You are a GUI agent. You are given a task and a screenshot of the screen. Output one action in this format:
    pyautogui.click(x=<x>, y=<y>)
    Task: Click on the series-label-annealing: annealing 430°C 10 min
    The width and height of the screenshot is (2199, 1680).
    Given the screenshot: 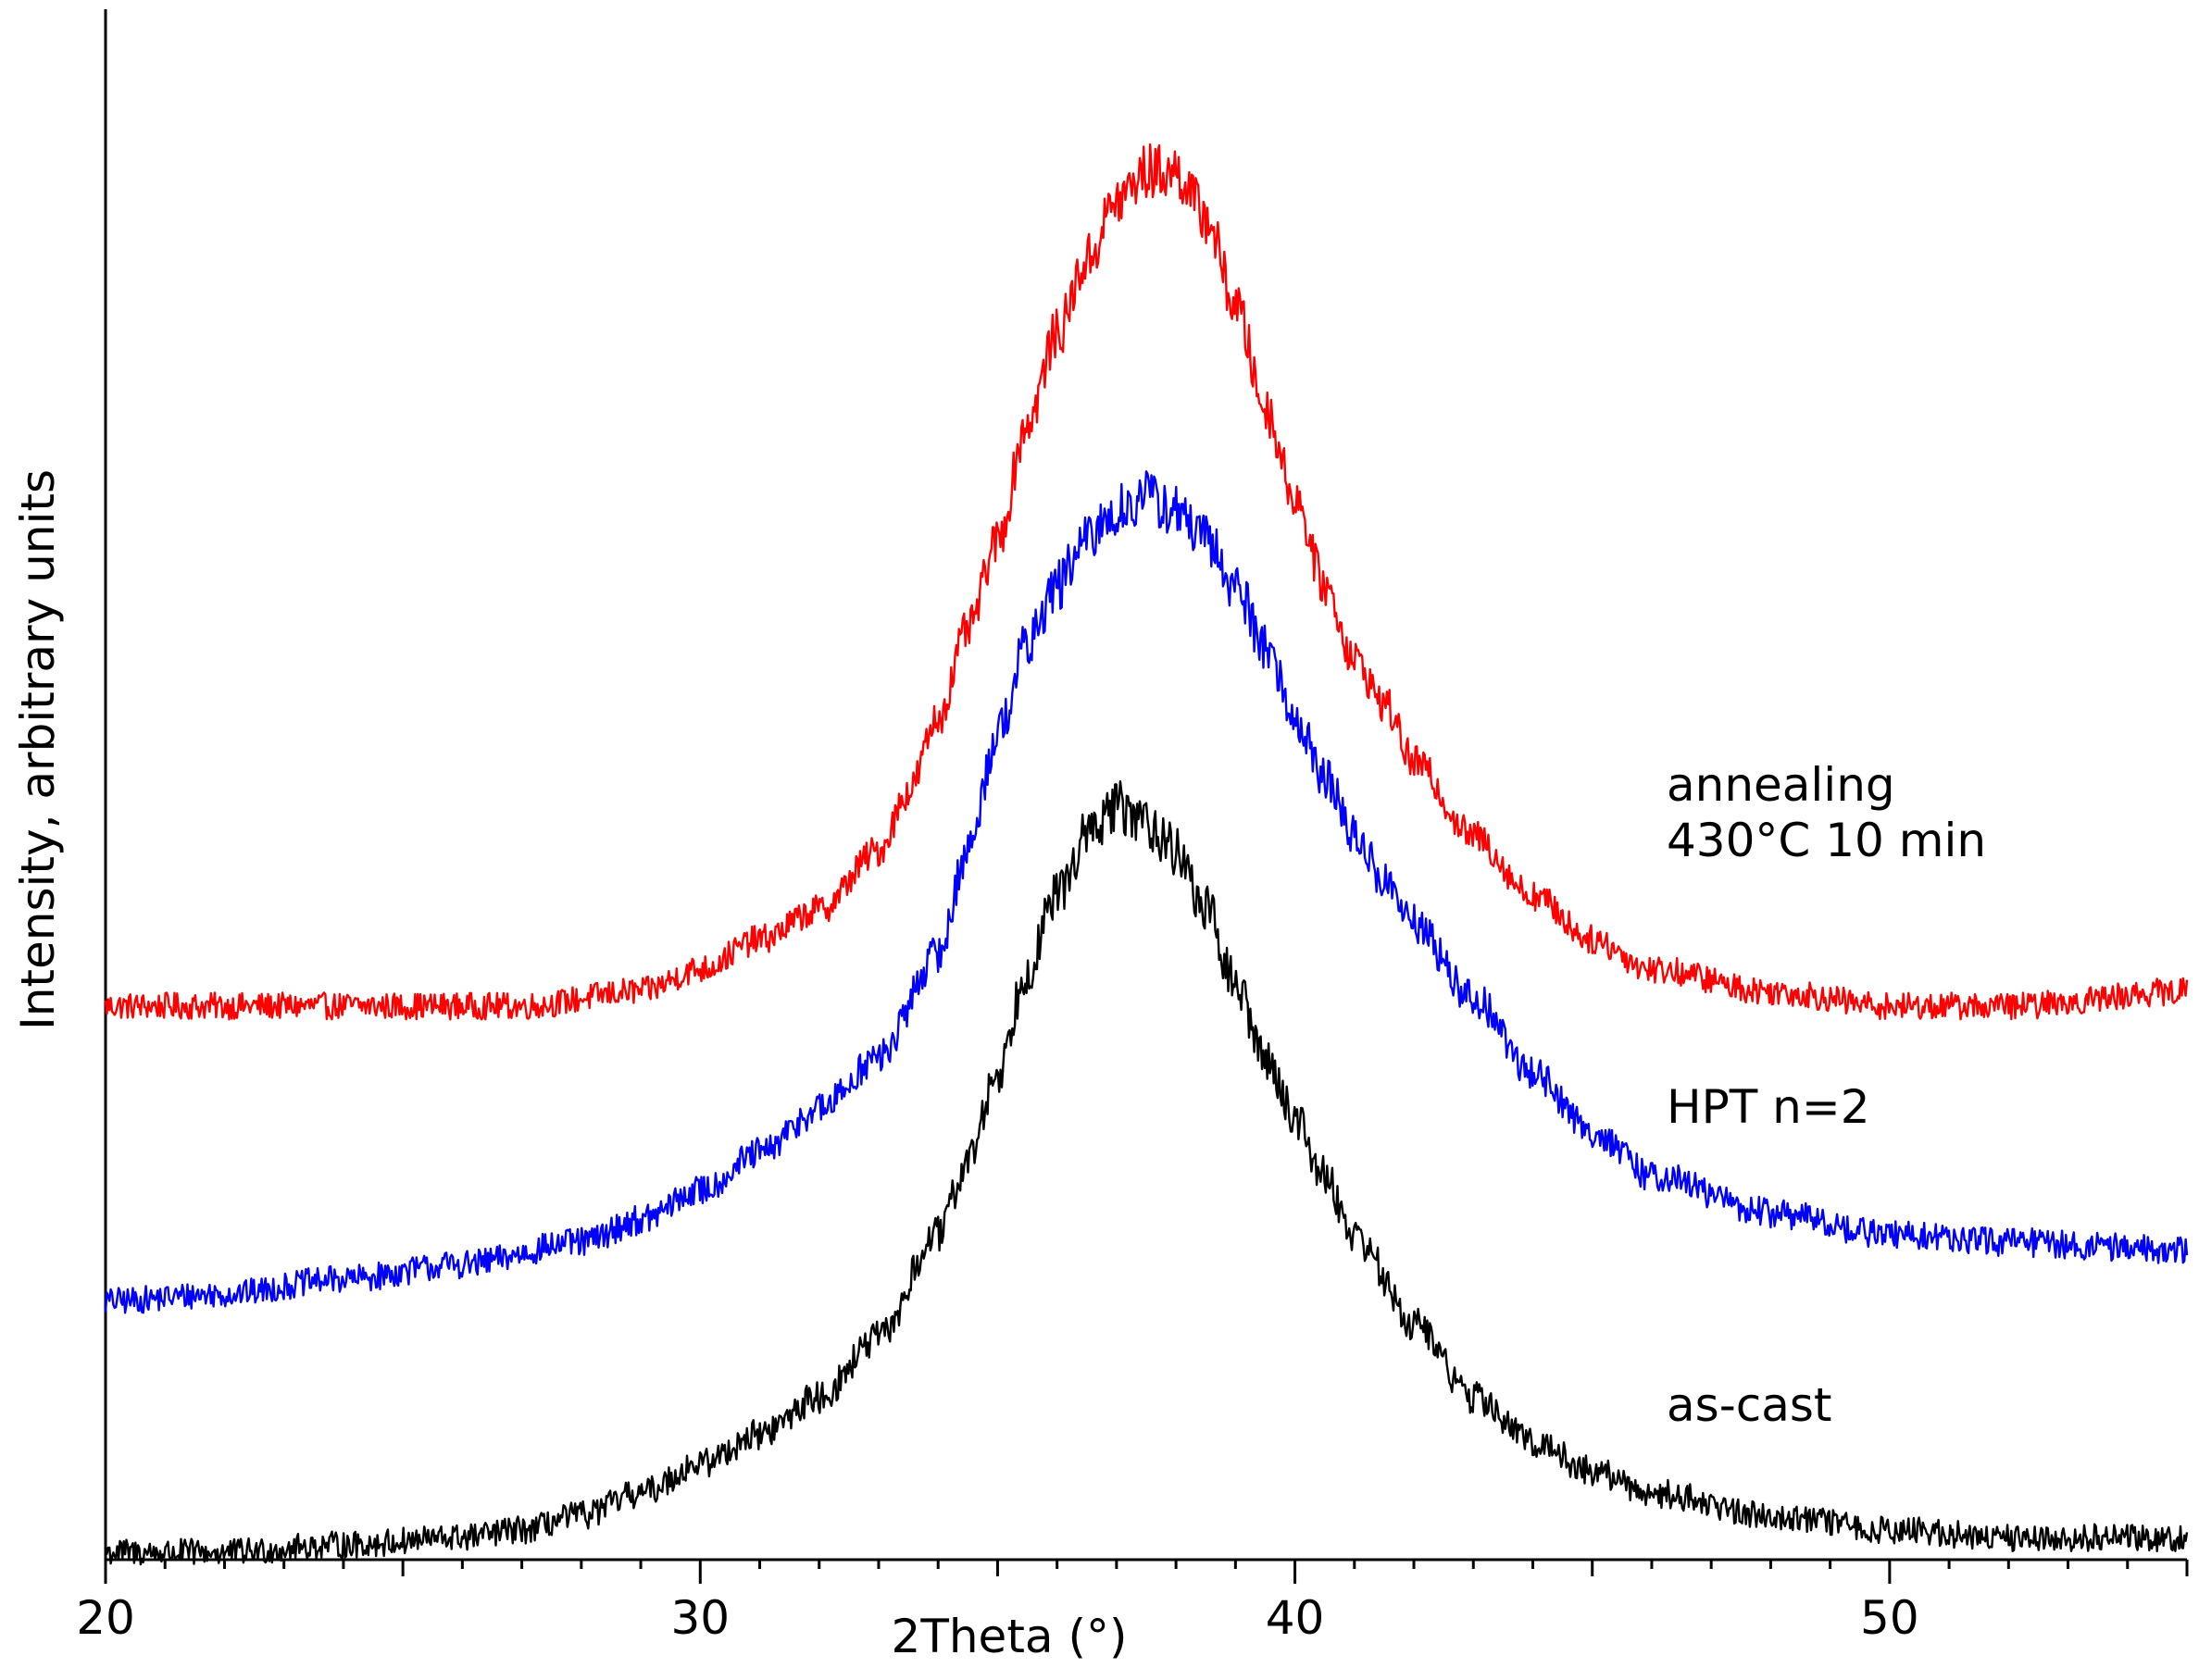 What is the action you would take?
    pyautogui.click(x=1826, y=812)
    